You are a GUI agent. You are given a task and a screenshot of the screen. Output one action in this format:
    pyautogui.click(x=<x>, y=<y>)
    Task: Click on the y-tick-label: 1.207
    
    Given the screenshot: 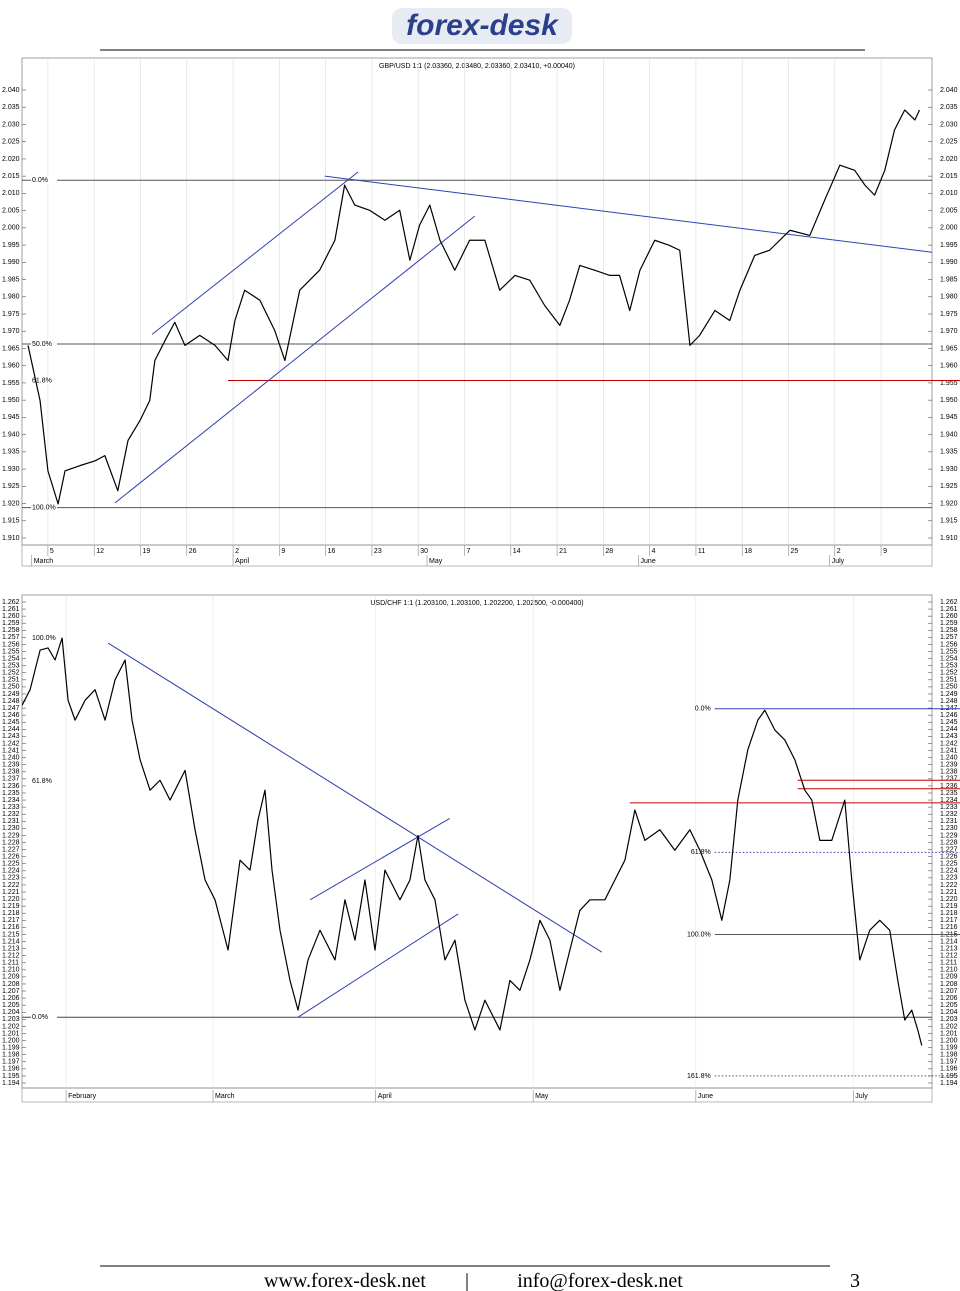 What is the action you would take?
    pyautogui.click(x=11, y=991)
    